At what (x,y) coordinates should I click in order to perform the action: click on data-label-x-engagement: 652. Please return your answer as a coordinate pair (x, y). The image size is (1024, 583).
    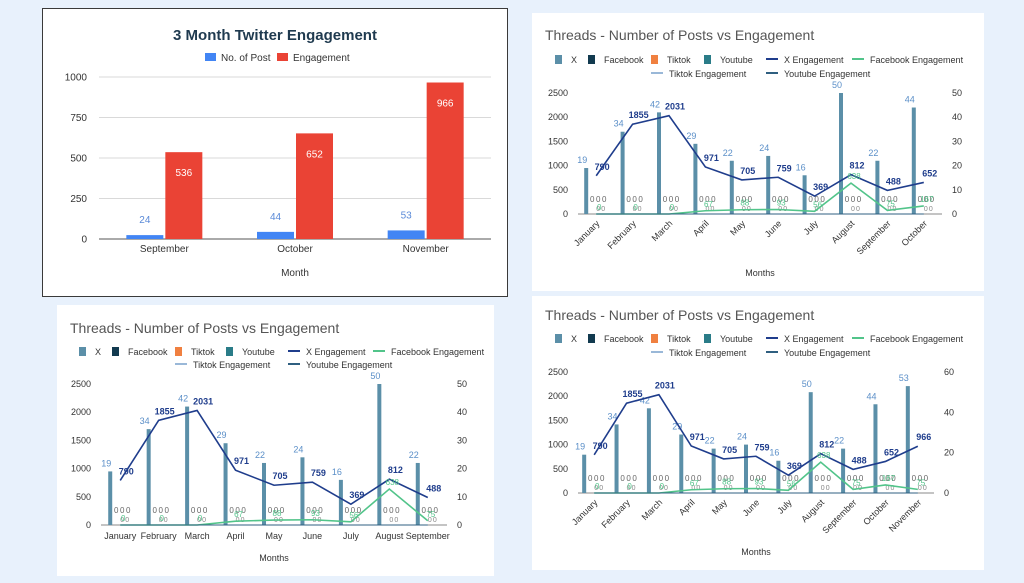
    Looking at the image, I should click on (929, 173).